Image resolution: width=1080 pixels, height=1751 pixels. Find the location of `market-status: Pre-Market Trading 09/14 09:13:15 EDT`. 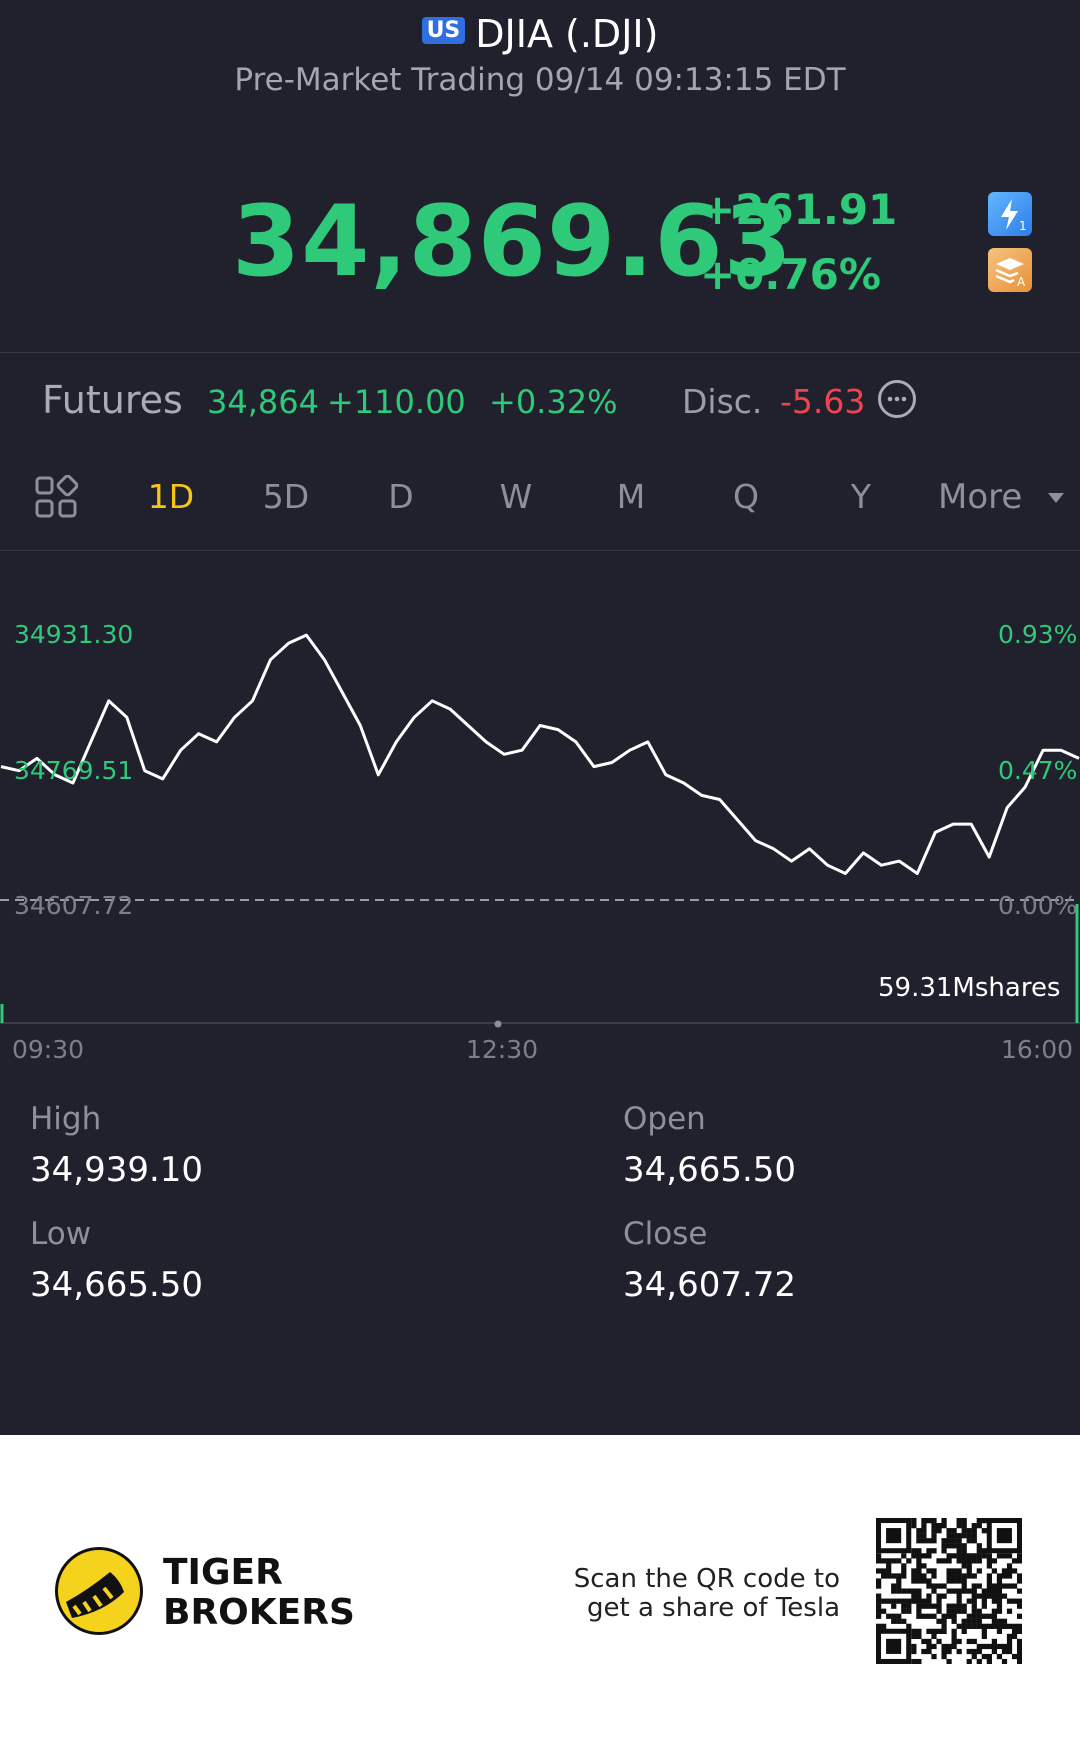

market-status: Pre-Market Trading 09/14 09:13:15 EDT is located at coordinates (540, 80).